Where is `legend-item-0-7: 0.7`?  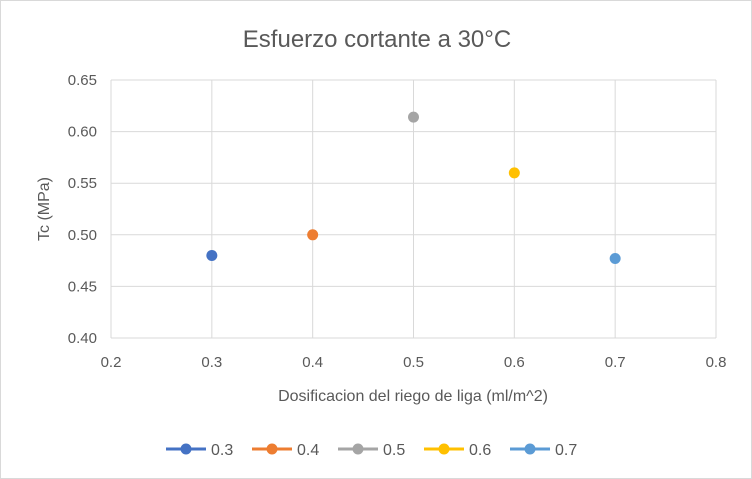
legend-item-0-7: 0.7 is located at coordinates (543, 450).